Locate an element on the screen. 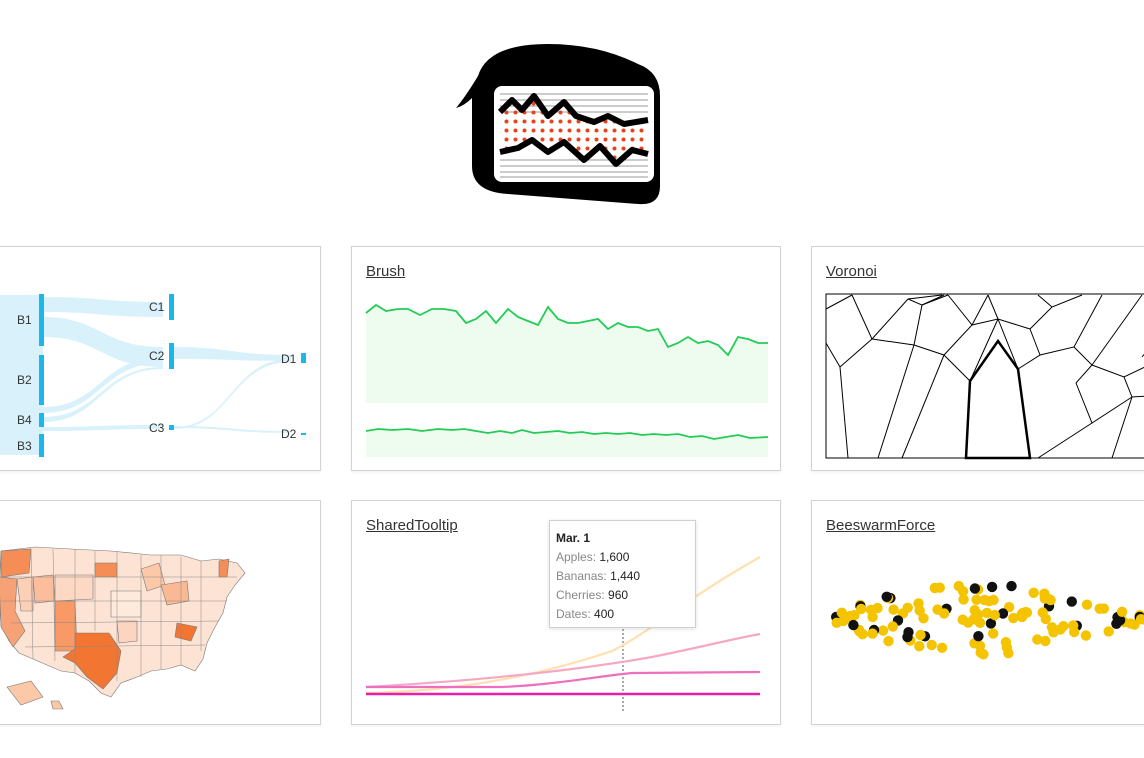 This screenshot has height=758, width=1144. sankey-node-c3: C3 is located at coordinates (157, 428).